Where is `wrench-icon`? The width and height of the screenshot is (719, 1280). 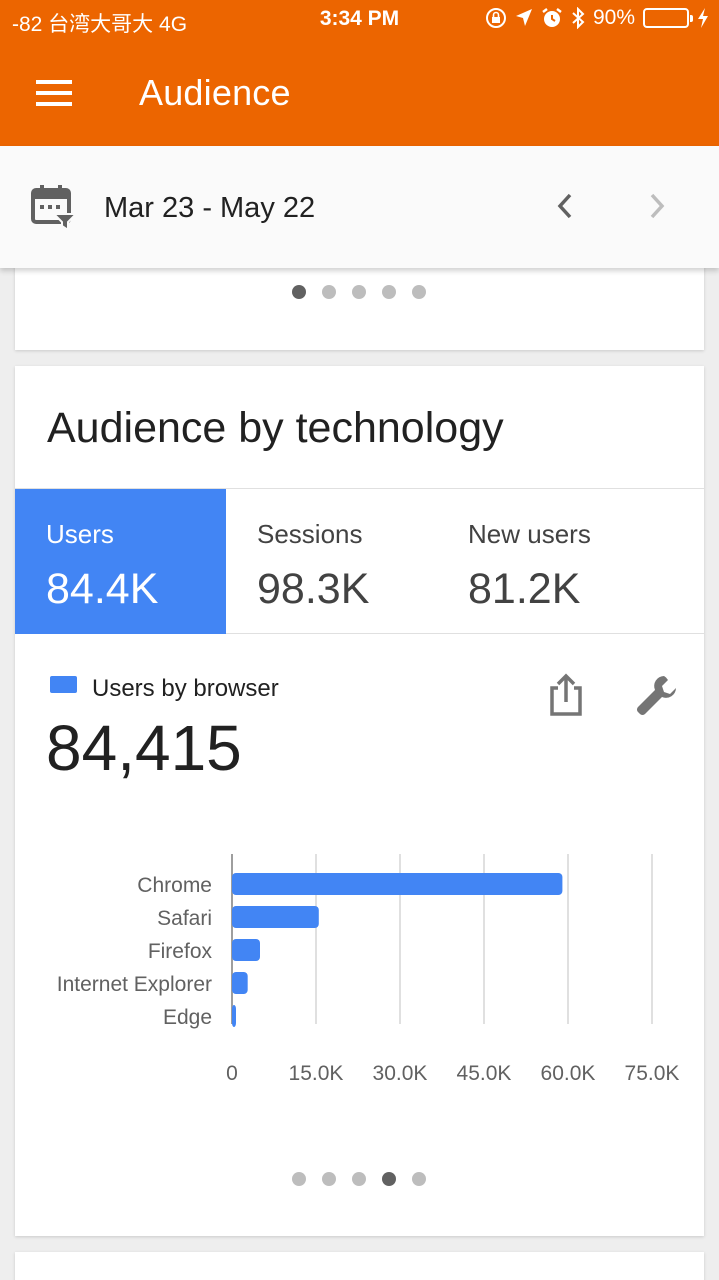 wrench-icon is located at coordinates (658, 695).